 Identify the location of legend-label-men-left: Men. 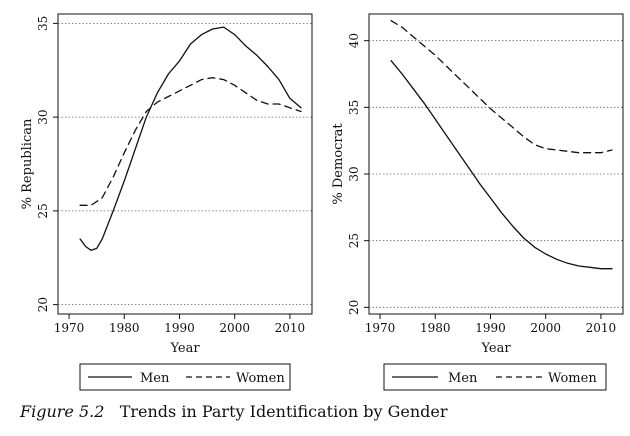
(155, 378).